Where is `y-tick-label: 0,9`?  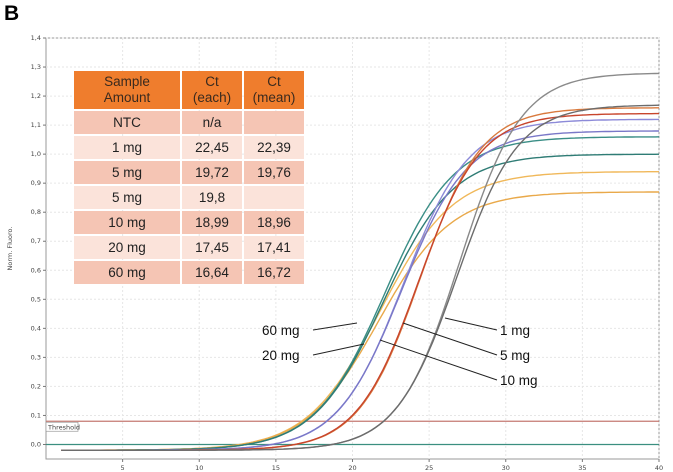
y-tick-label: 0,9 is located at coordinates (36, 183).